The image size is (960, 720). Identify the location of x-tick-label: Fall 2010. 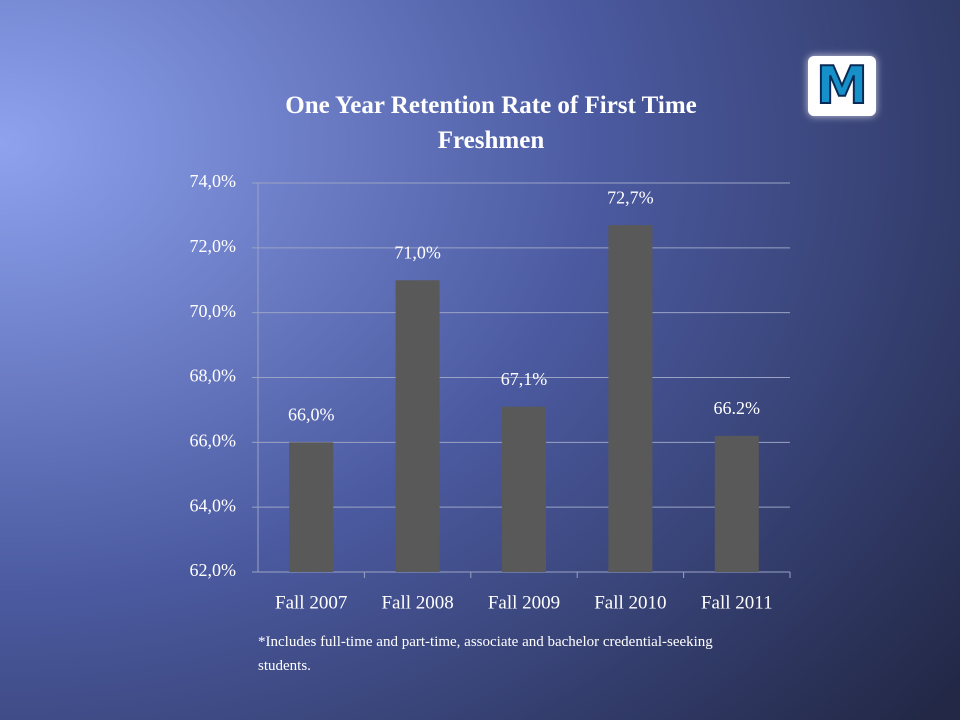
(630, 602).